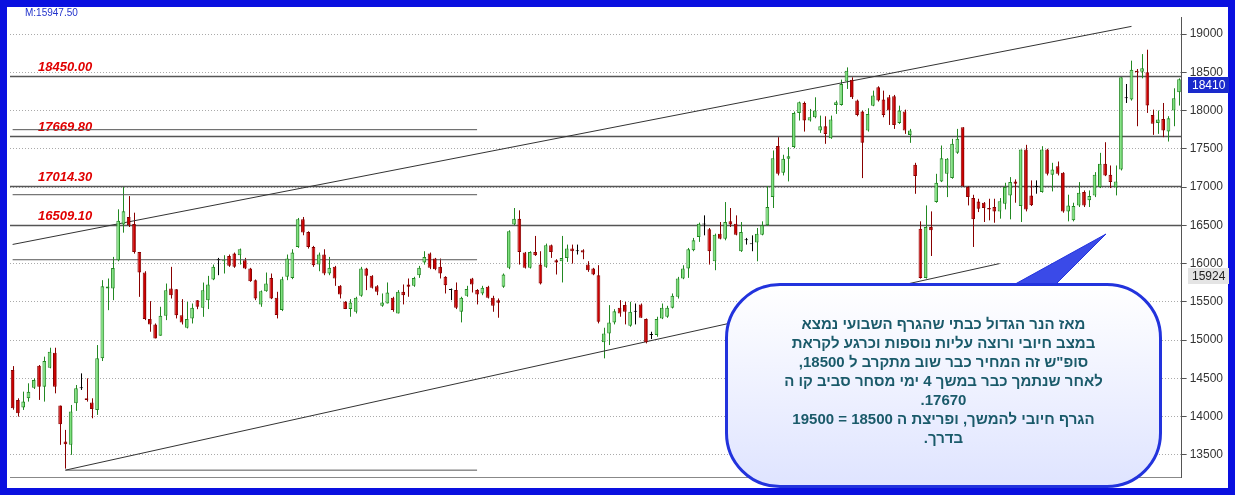 The width and height of the screenshot is (1235, 495). Describe the element at coordinates (1206, 33) in the screenshot. I see `y-tick-label: 19000` at that location.